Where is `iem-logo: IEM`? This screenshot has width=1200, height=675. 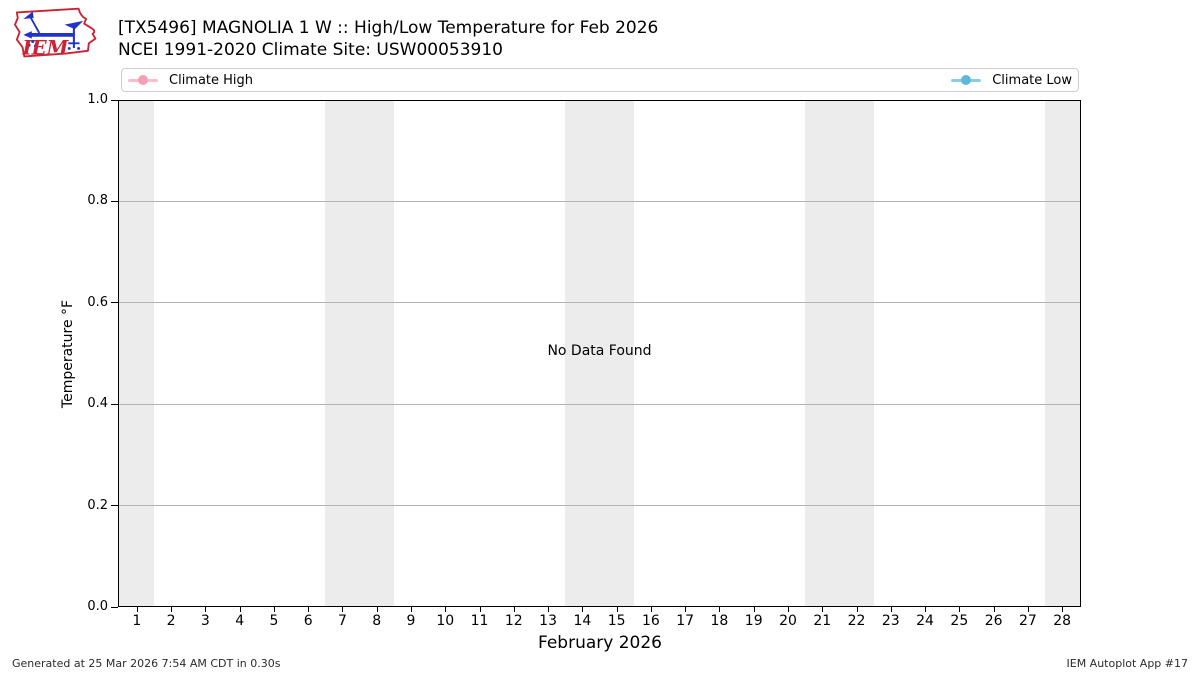 iem-logo: IEM is located at coordinates (55, 33).